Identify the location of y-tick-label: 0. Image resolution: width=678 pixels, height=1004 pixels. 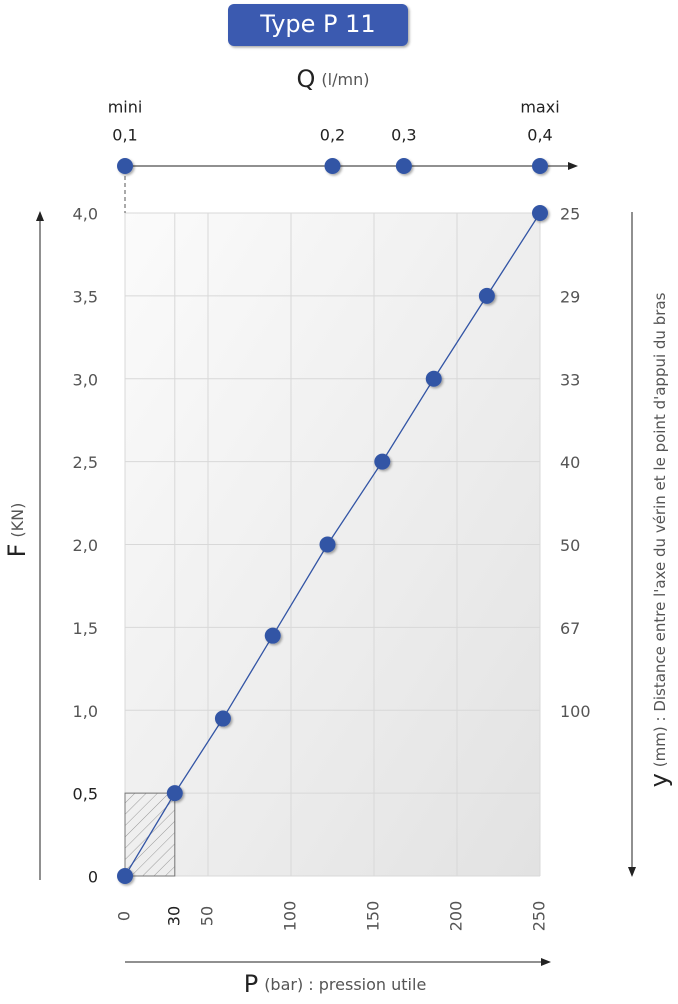
(93, 877).